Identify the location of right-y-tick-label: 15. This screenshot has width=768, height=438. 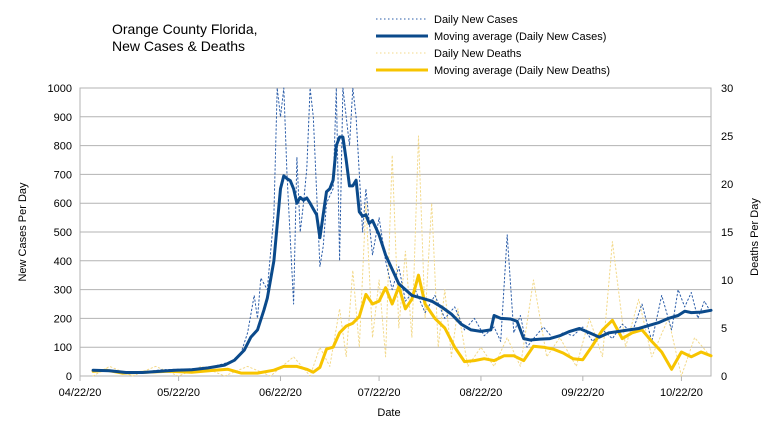
(727, 233).